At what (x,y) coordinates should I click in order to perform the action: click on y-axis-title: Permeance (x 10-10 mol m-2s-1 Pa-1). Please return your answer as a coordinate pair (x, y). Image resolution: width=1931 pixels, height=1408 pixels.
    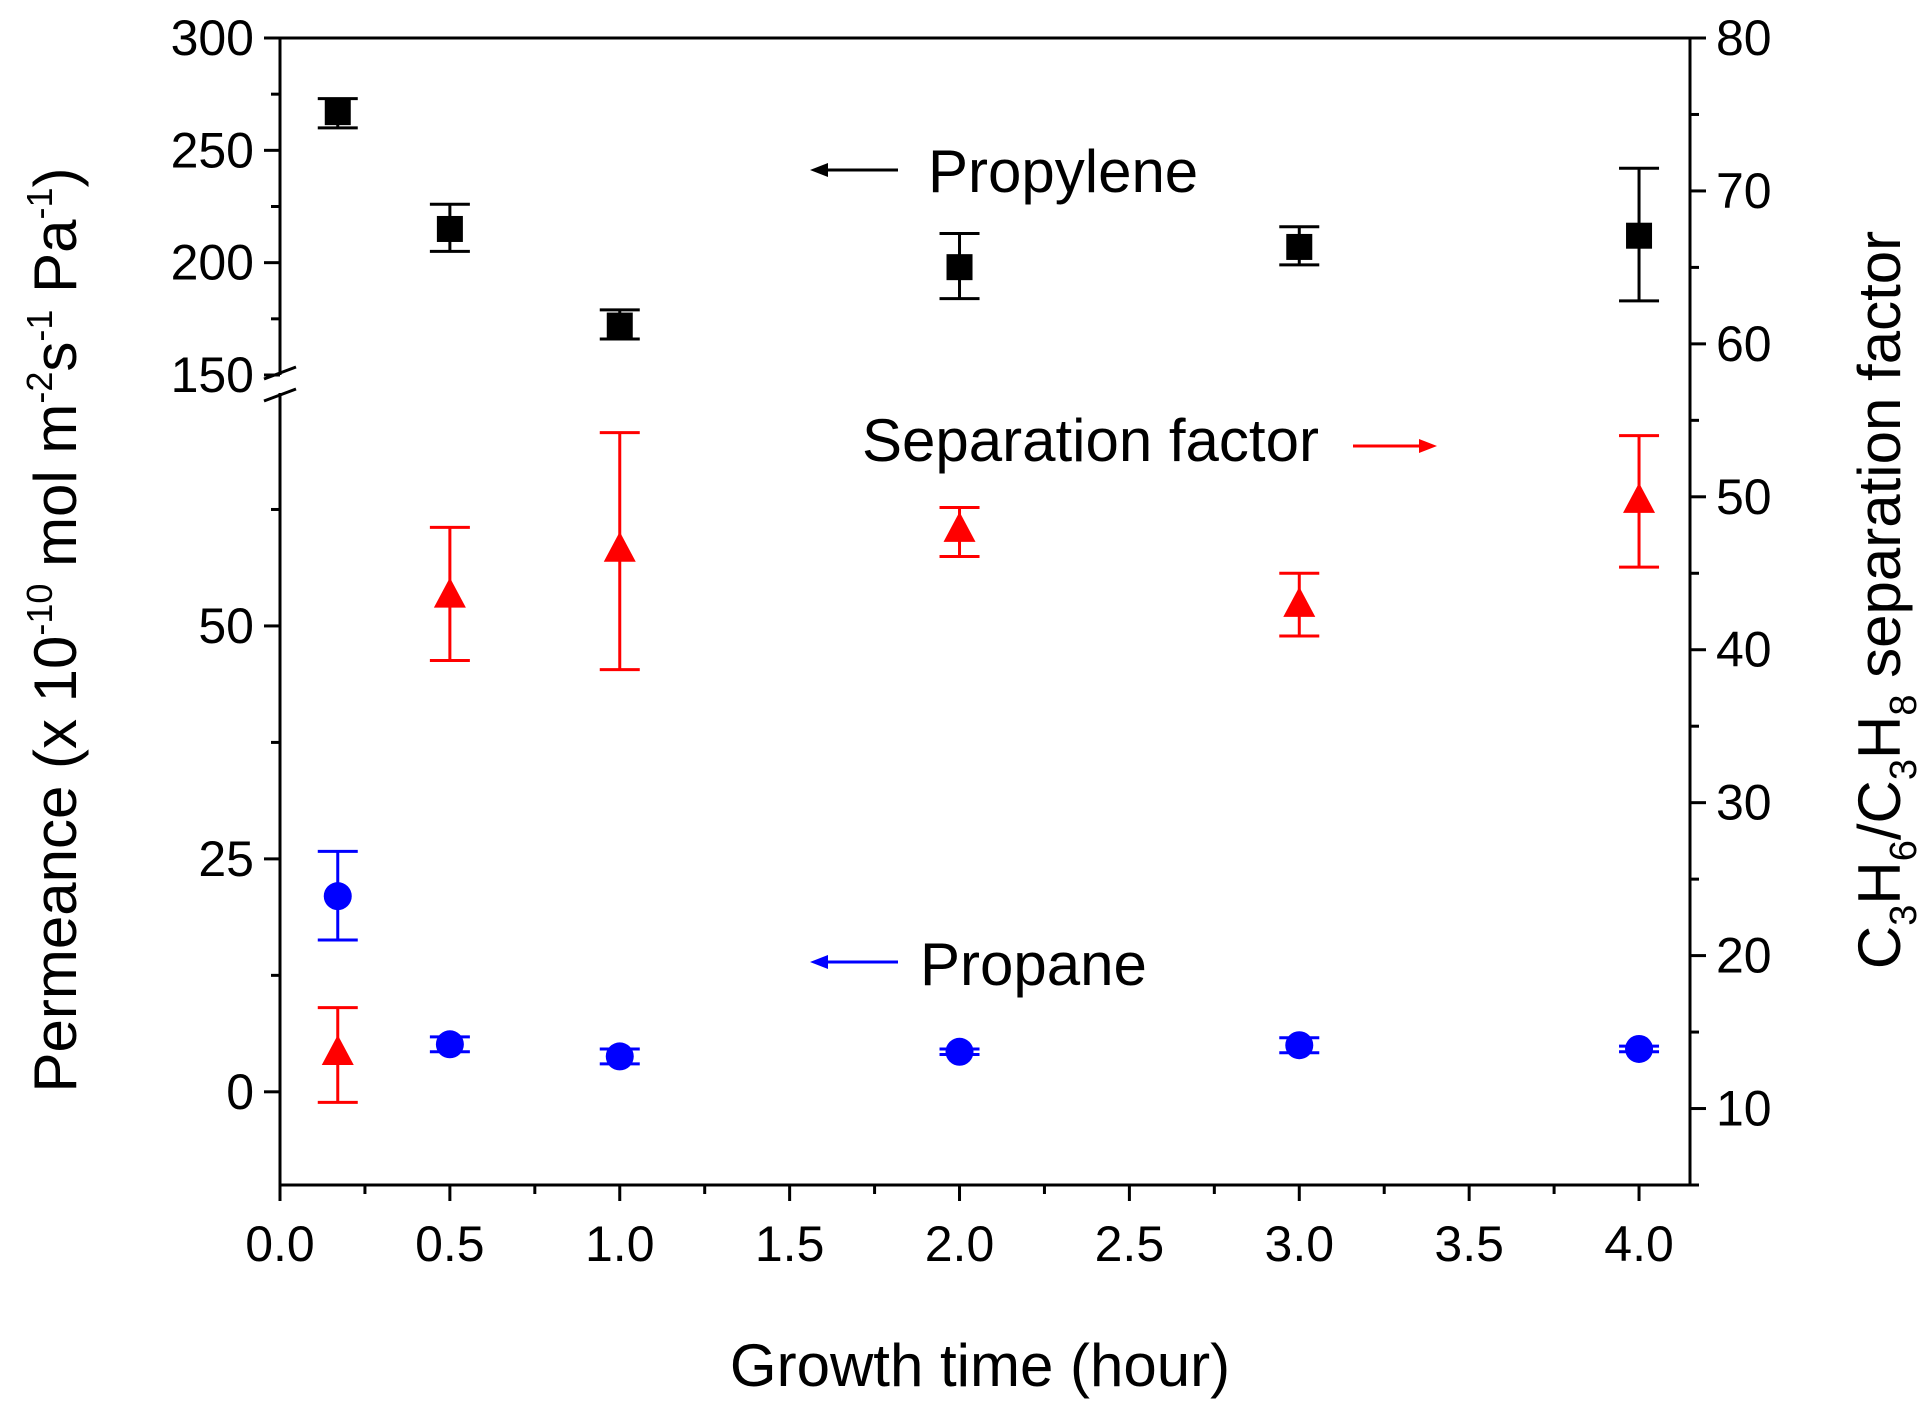
    Looking at the image, I should click on (54, 629).